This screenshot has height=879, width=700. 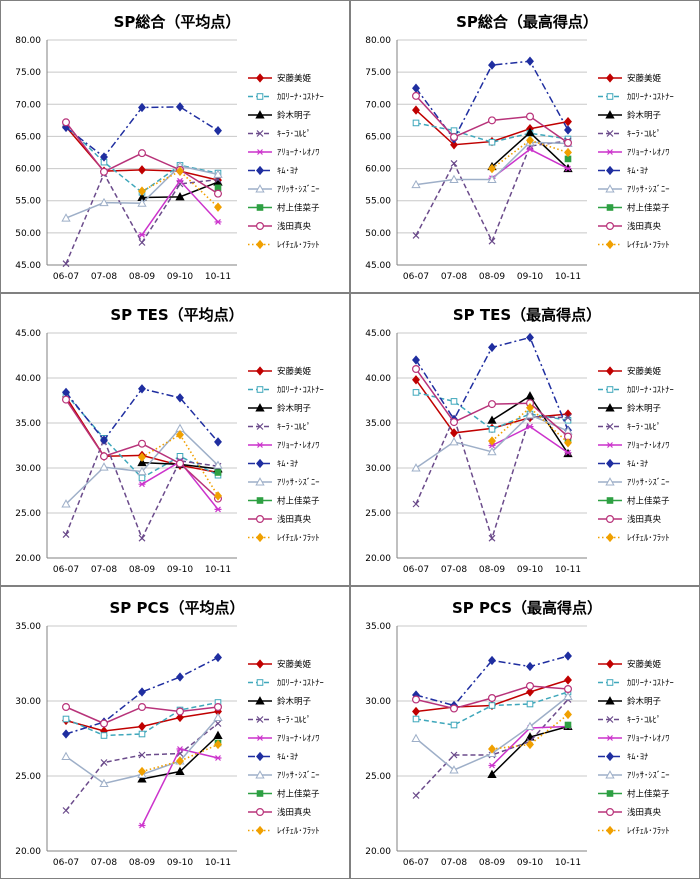 What do you see at coordinates (298, 153) in the screenshot?
I see `legend-label: ｱﾘｮｰﾅ･ﾚｵﾉﾜ` at bounding box center [298, 153].